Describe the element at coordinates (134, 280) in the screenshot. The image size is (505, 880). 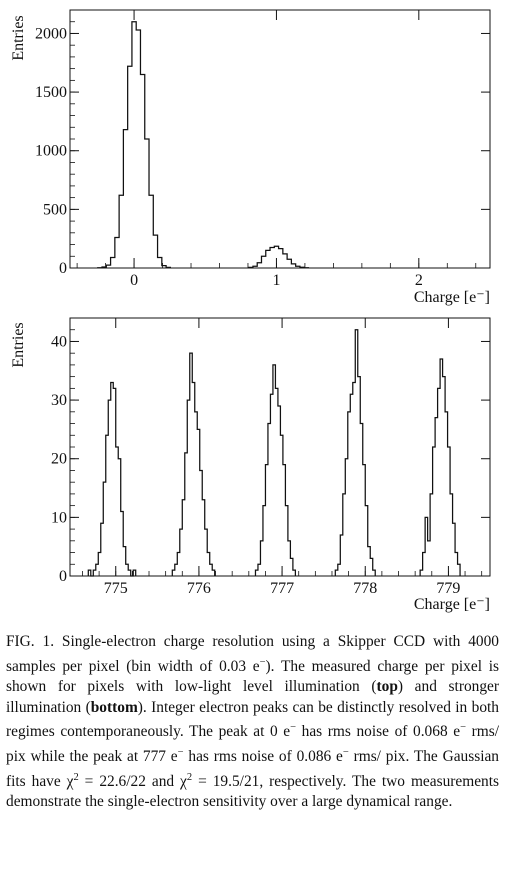
I see `top-x-tick-label: 0` at that location.